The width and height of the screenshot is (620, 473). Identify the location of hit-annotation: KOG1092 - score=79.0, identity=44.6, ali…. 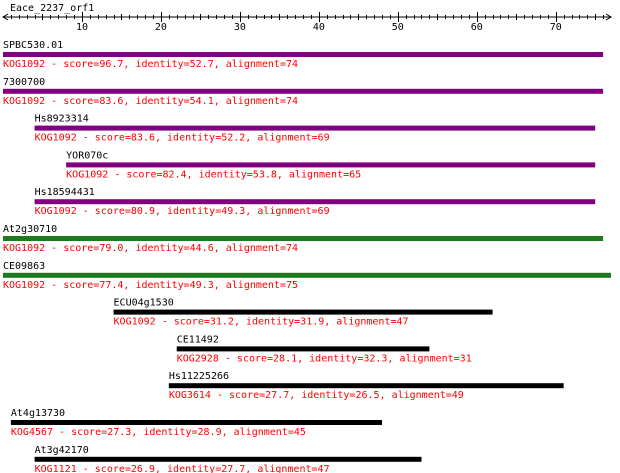
(150, 248).